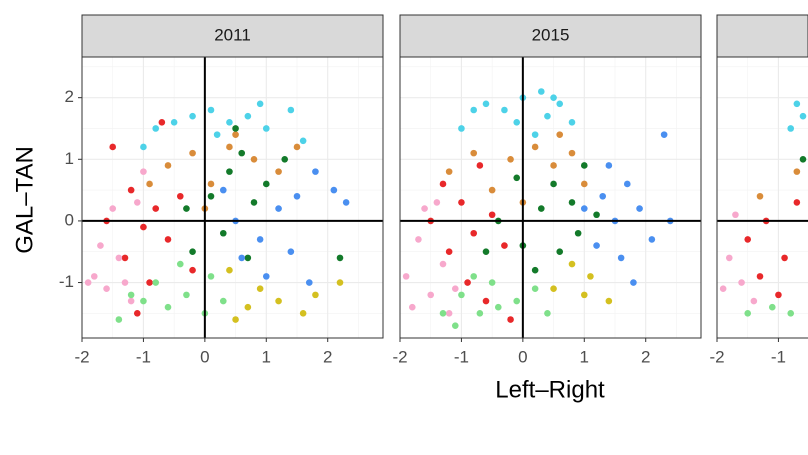 This screenshot has height=455, width=808. I want to click on x-tick-label: 1, so click(266, 356).